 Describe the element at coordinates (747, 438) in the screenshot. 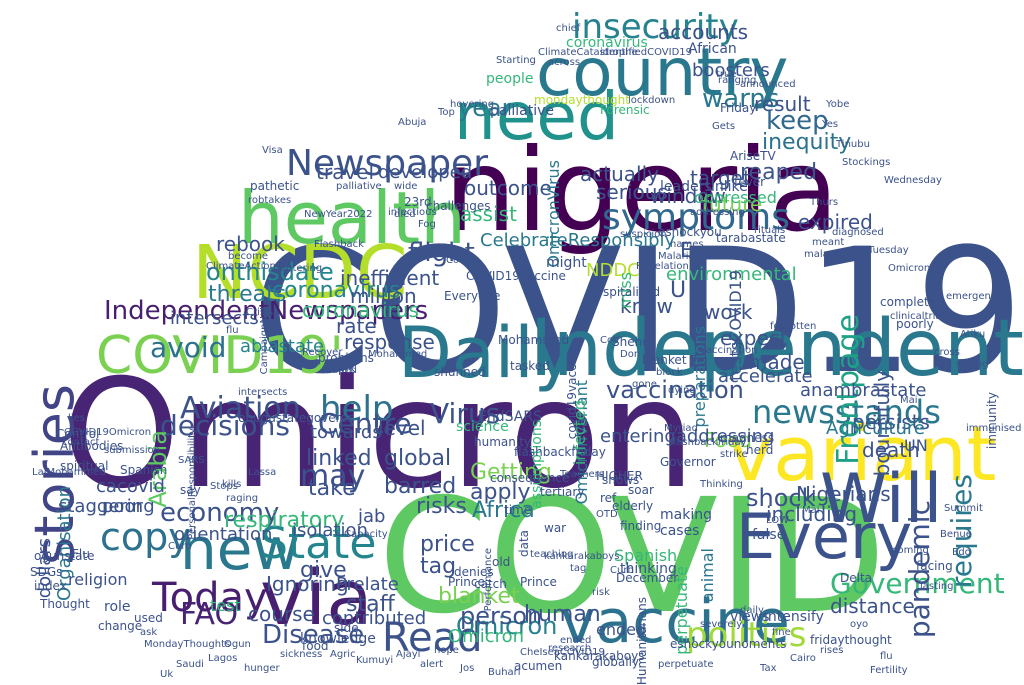

I see `word-196: madness` at that location.